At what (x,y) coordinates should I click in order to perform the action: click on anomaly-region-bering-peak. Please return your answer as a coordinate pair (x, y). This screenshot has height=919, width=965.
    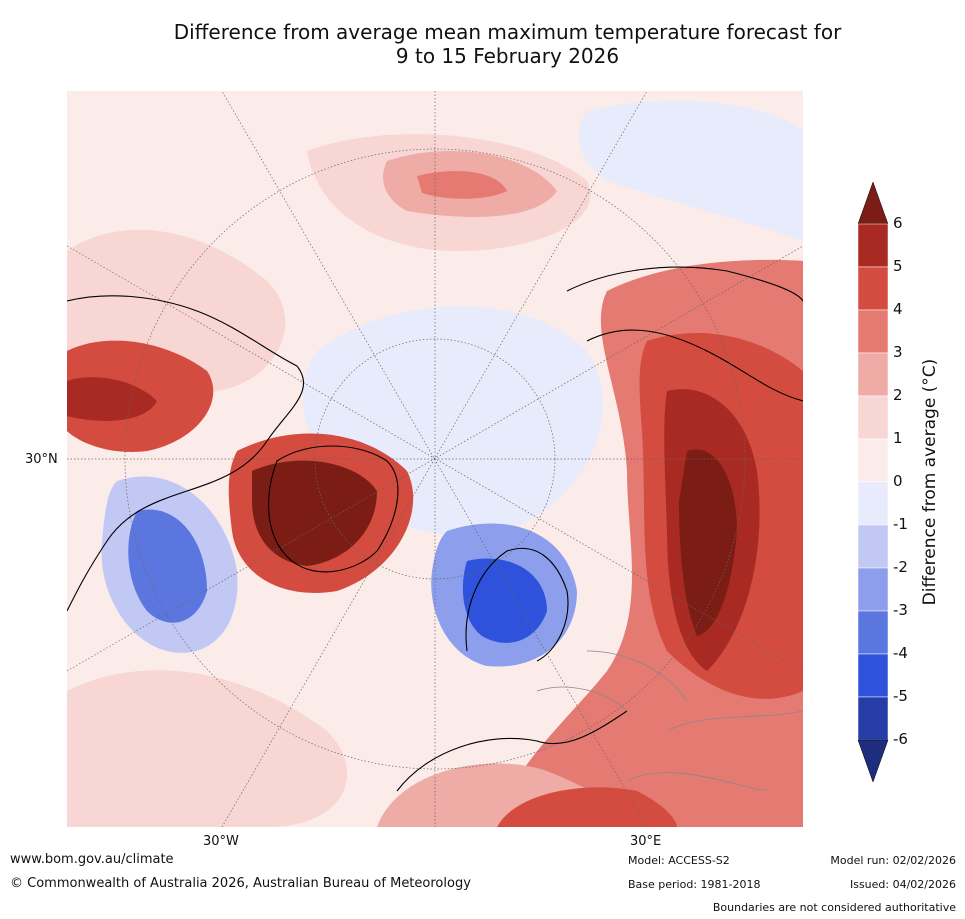
    Looking at the image, I should click on (462, 185).